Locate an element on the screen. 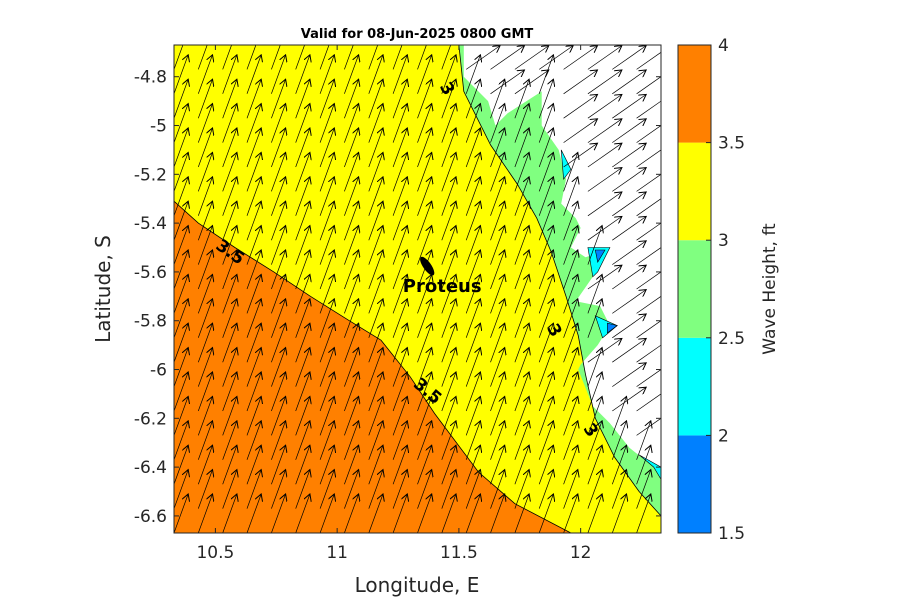 The image size is (900, 600). colorbar-title: Wave Height, ft is located at coordinates (770, 289).